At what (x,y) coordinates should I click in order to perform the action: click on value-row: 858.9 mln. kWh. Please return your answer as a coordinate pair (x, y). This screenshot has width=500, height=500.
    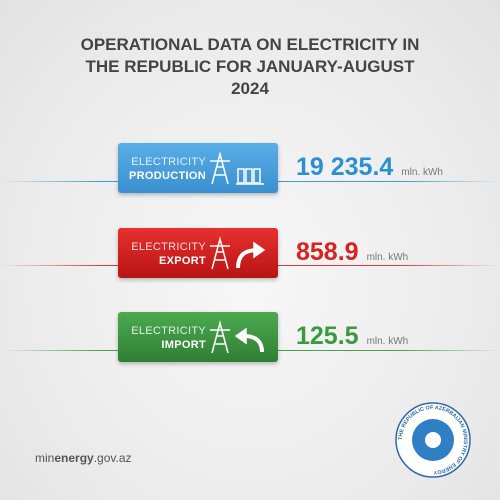
    Looking at the image, I should click on (352, 252).